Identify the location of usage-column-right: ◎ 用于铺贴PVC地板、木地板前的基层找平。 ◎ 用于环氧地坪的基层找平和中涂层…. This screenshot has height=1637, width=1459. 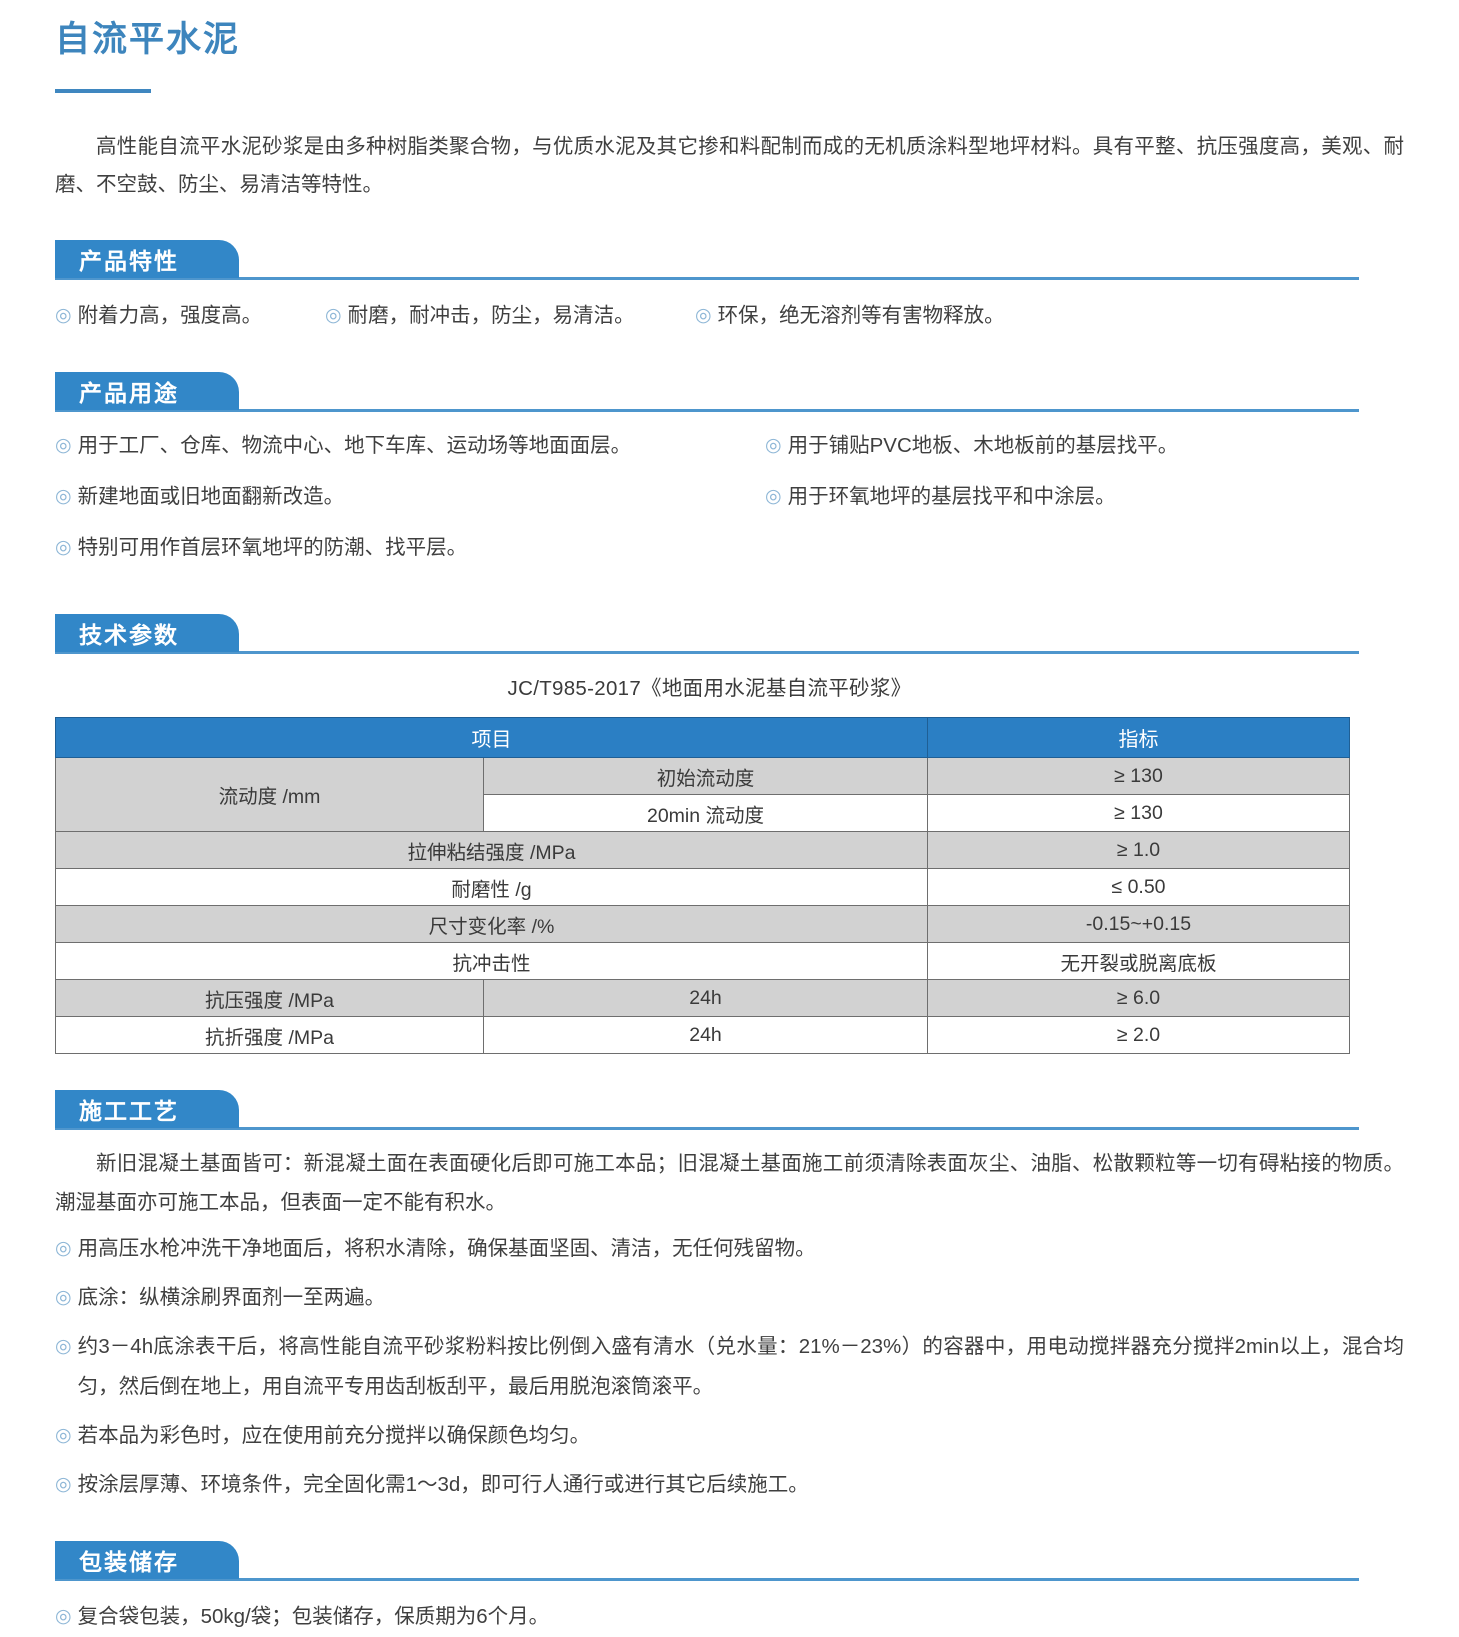
(1084, 502).